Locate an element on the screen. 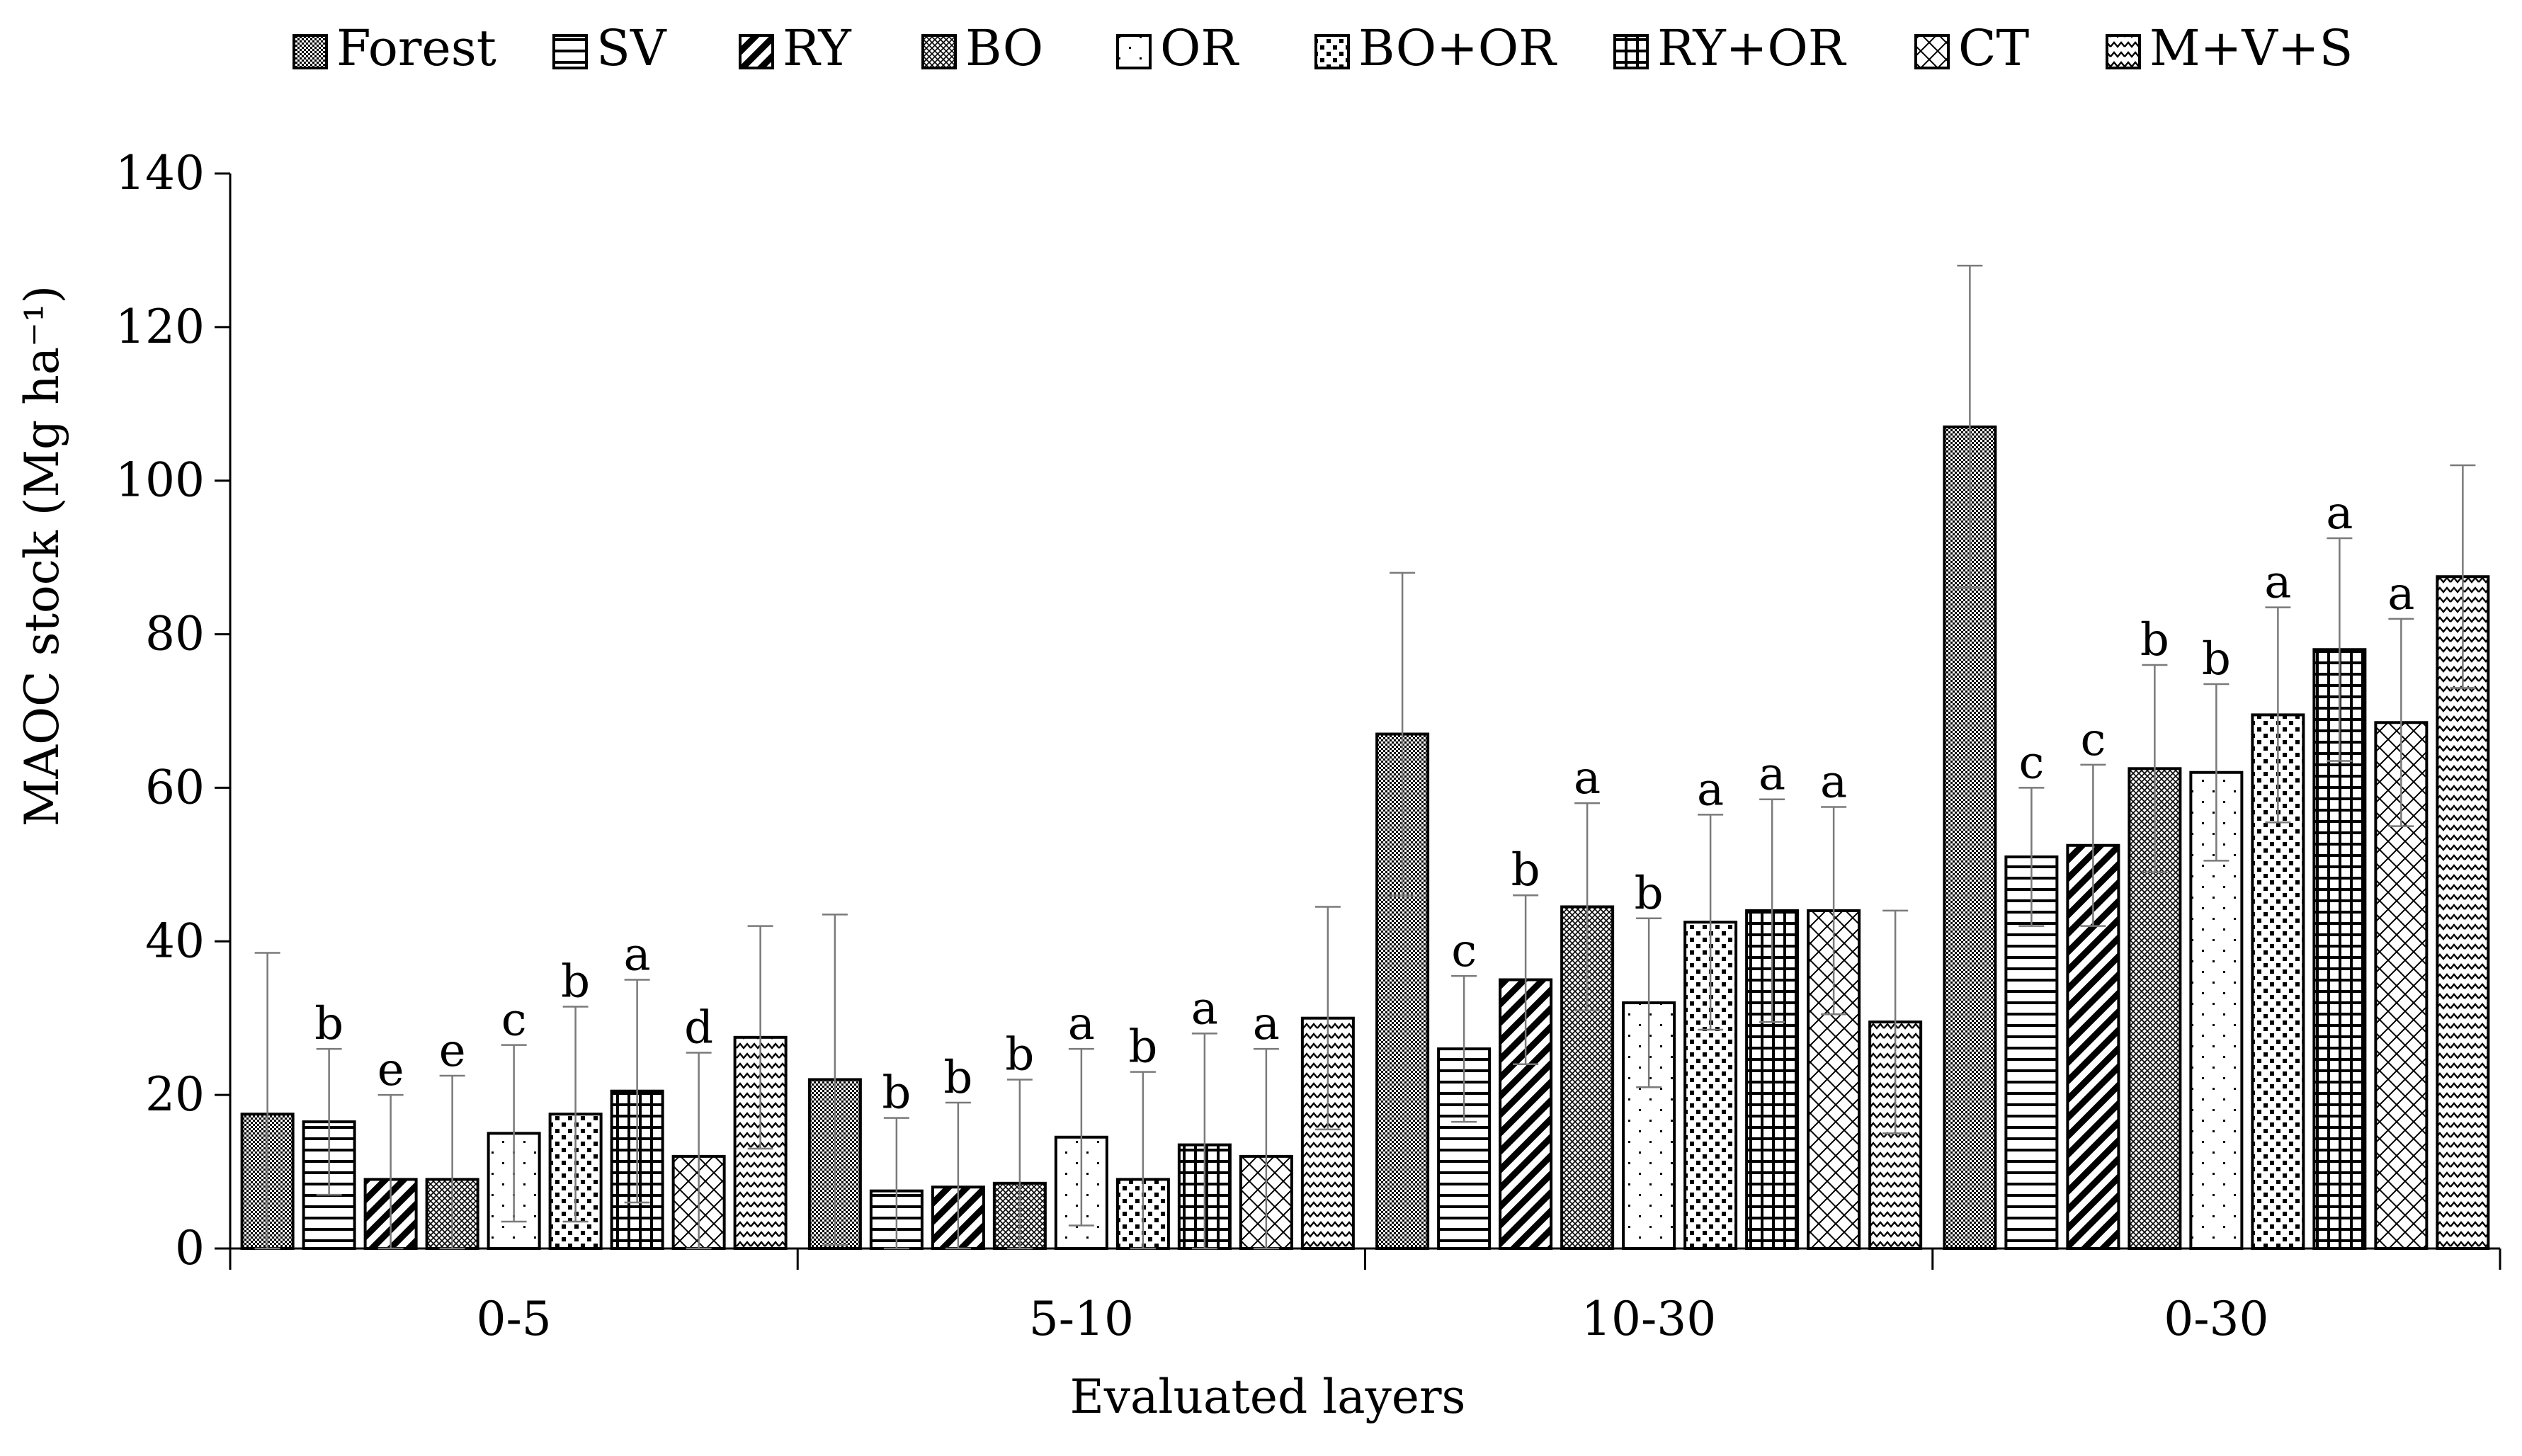 The width and height of the screenshot is (2522, 1456). legend-label: M+V+S is located at coordinates (2251, 48).